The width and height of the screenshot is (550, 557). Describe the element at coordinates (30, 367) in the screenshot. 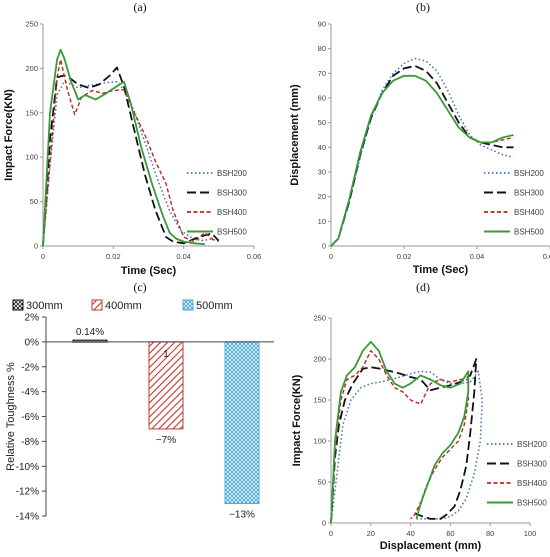

I see `y-tick-label: -2%` at that location.